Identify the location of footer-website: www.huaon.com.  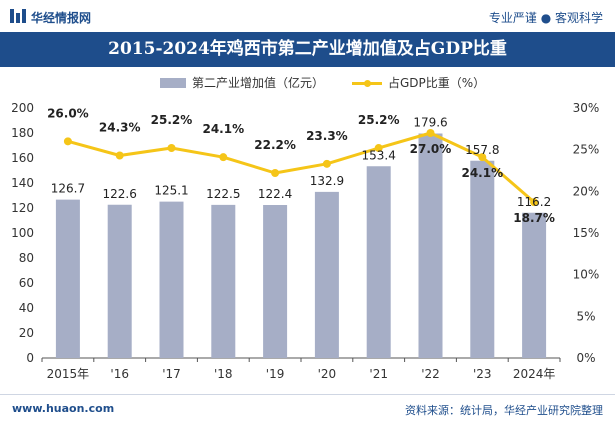
(63, 408).